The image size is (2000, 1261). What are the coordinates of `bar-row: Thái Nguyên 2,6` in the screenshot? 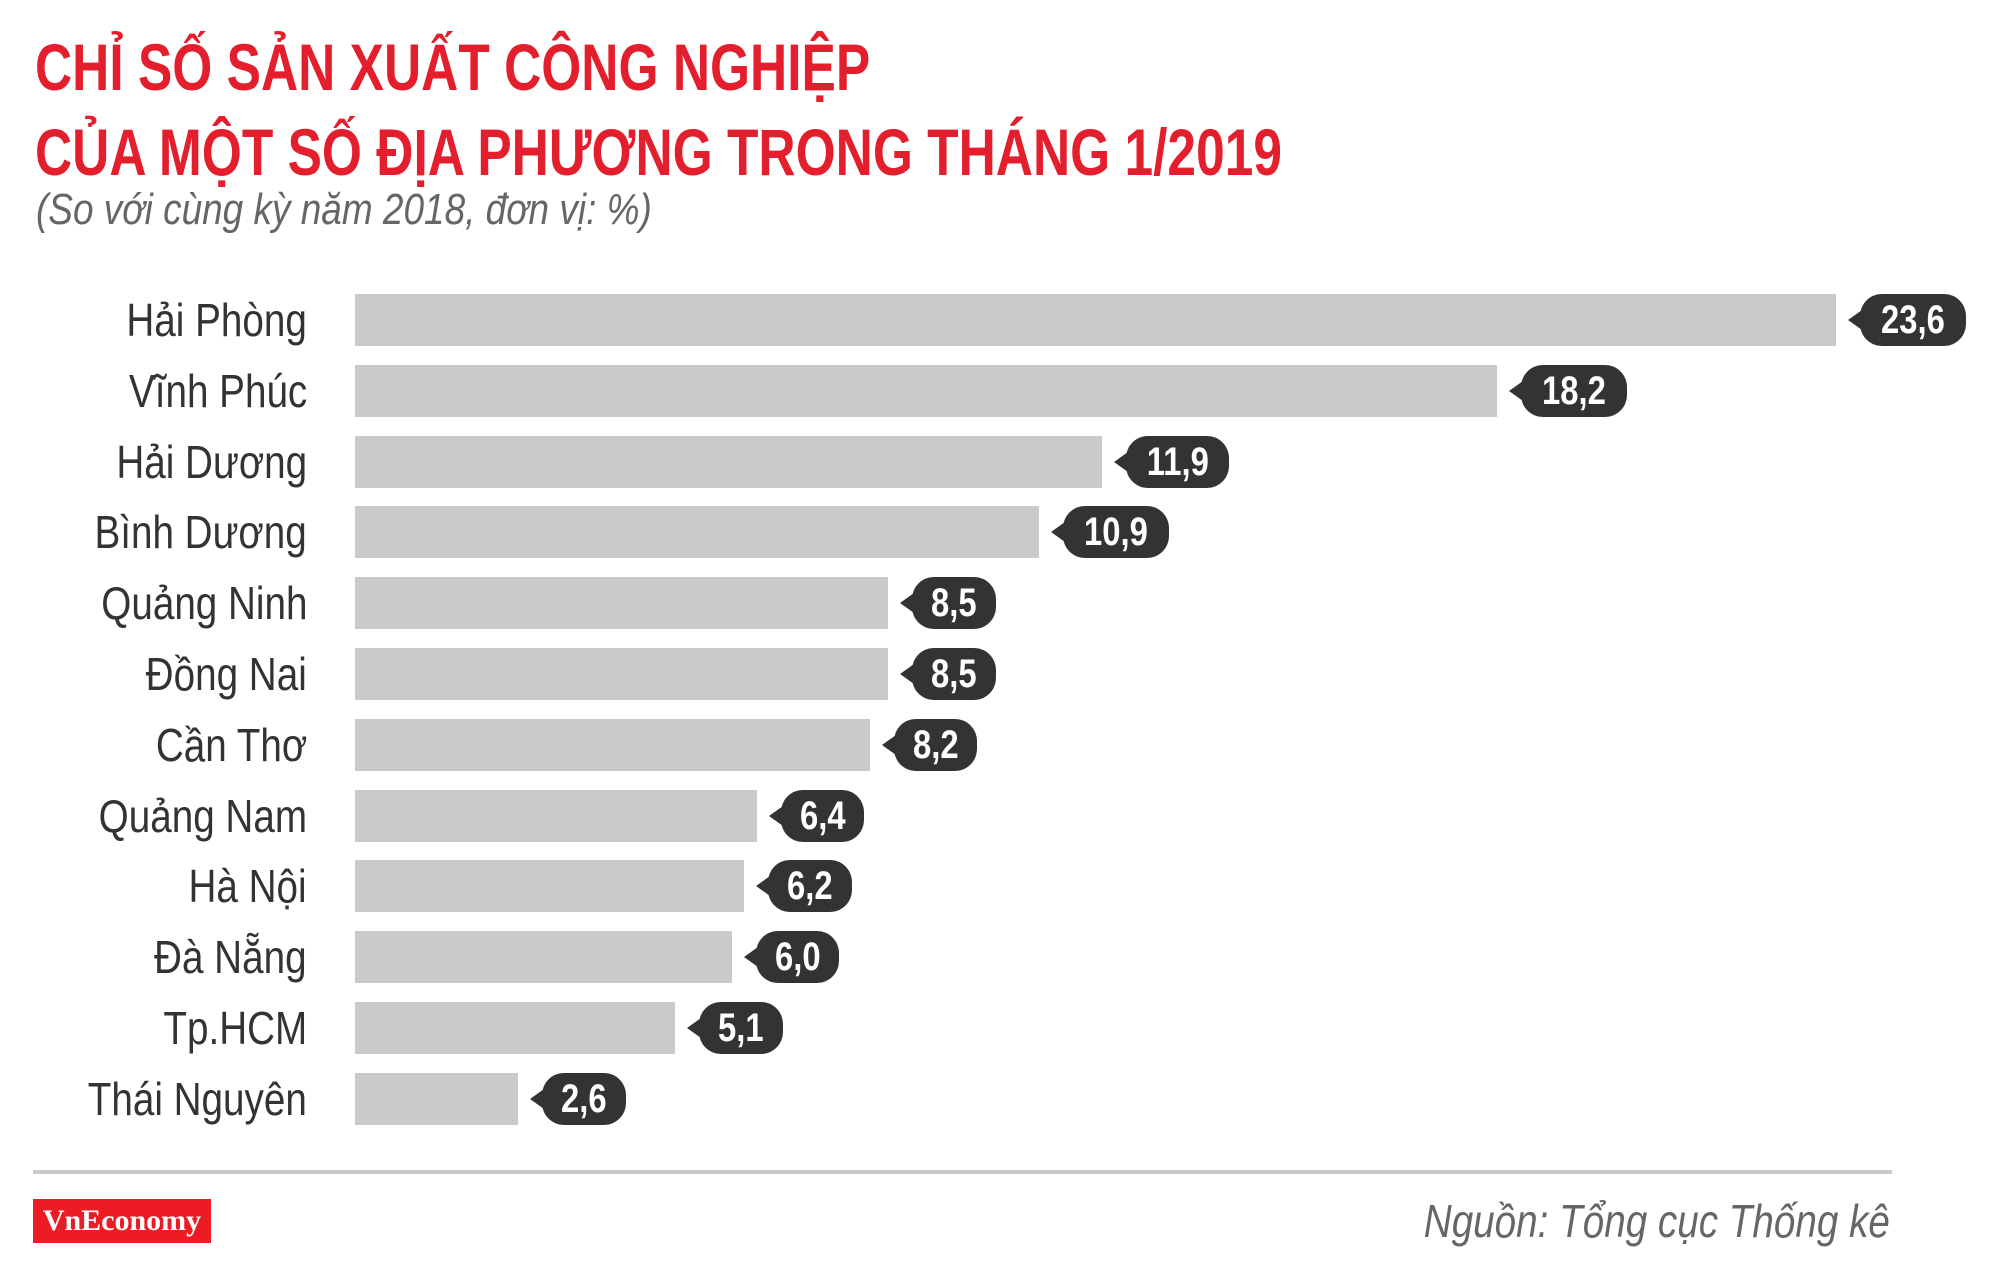 It's located at (1000, 1098).